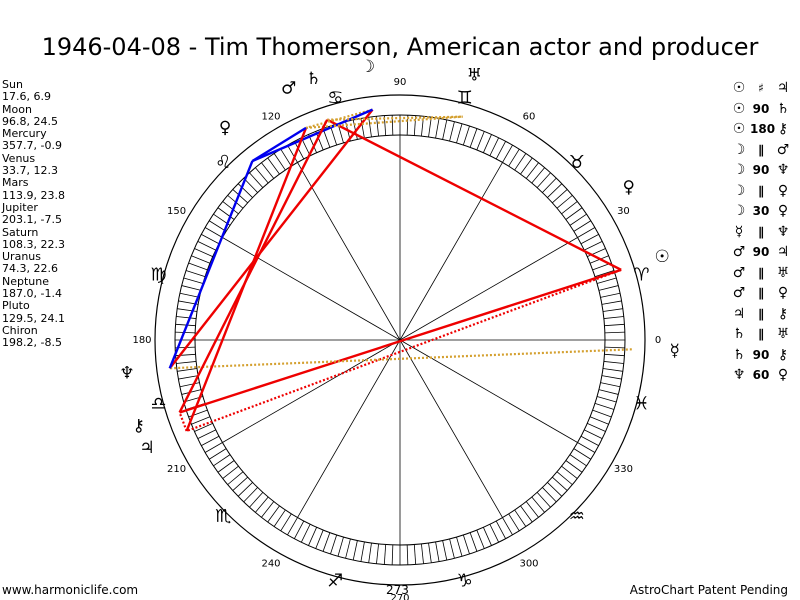 Image resolution: width=800 pixels, height=600 pixels. I want to click on aspect-planet-1: ☿, so click(739, 231).